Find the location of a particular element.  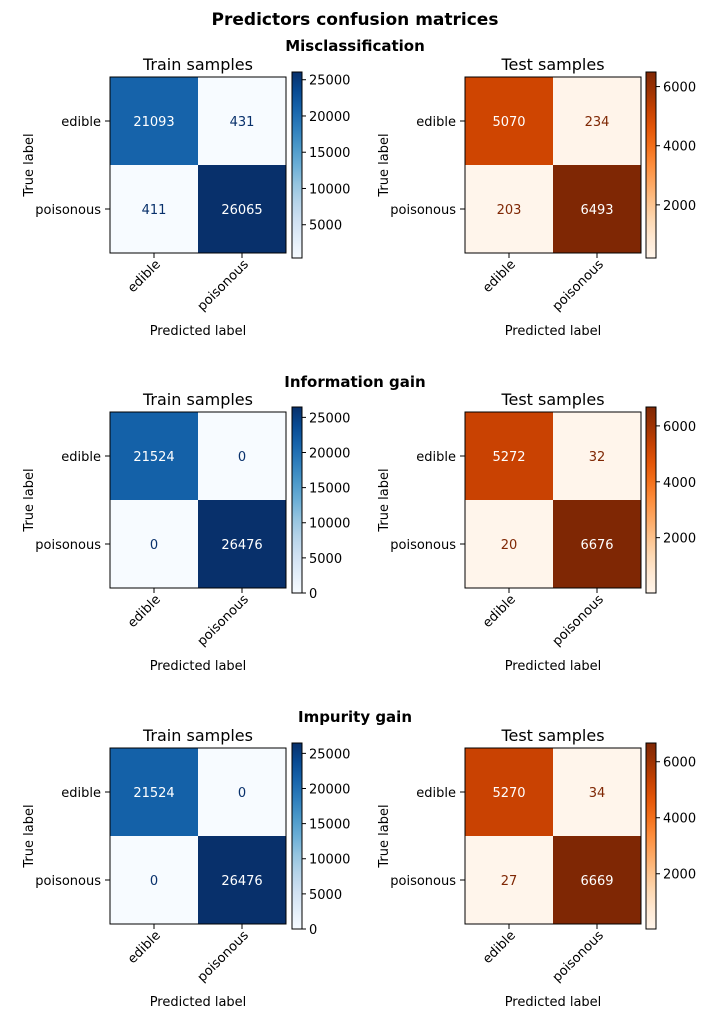

group-title: Information gain is located at coordinates (354, 382).